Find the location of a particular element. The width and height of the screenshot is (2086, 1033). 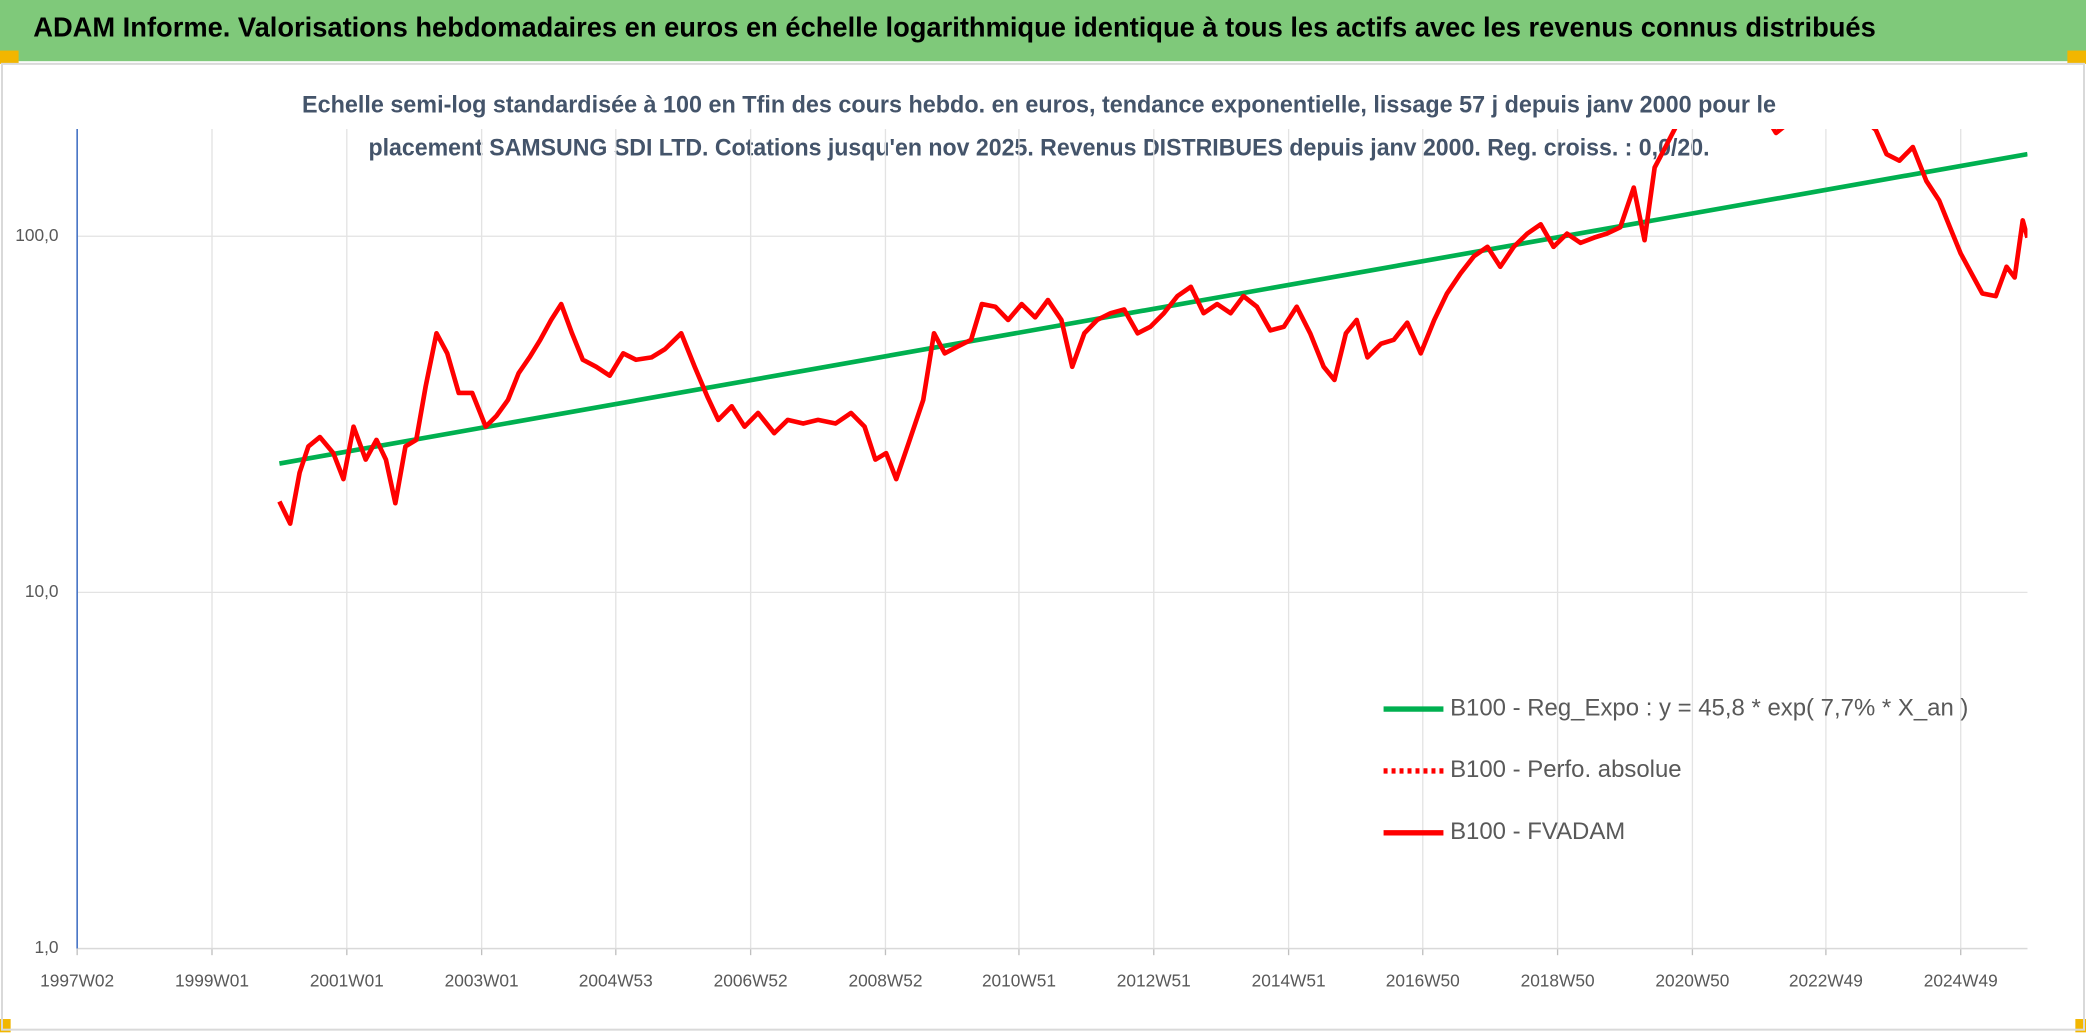

x-tick-label: 2004W53 is located at coordinates (616, 980).